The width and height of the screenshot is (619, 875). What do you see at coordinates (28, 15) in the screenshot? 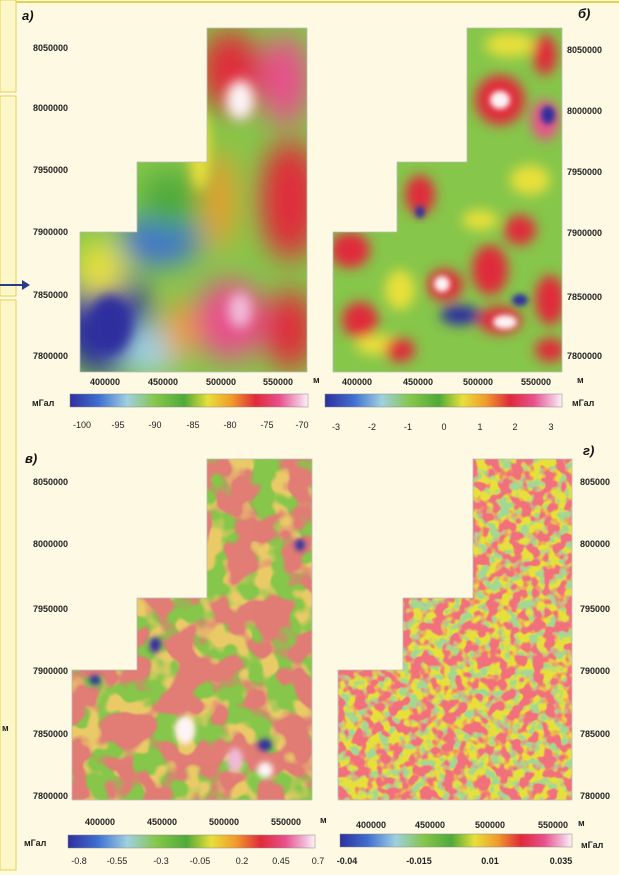
I see `panel-a-letter: а)` at bounding box center [28, 15].